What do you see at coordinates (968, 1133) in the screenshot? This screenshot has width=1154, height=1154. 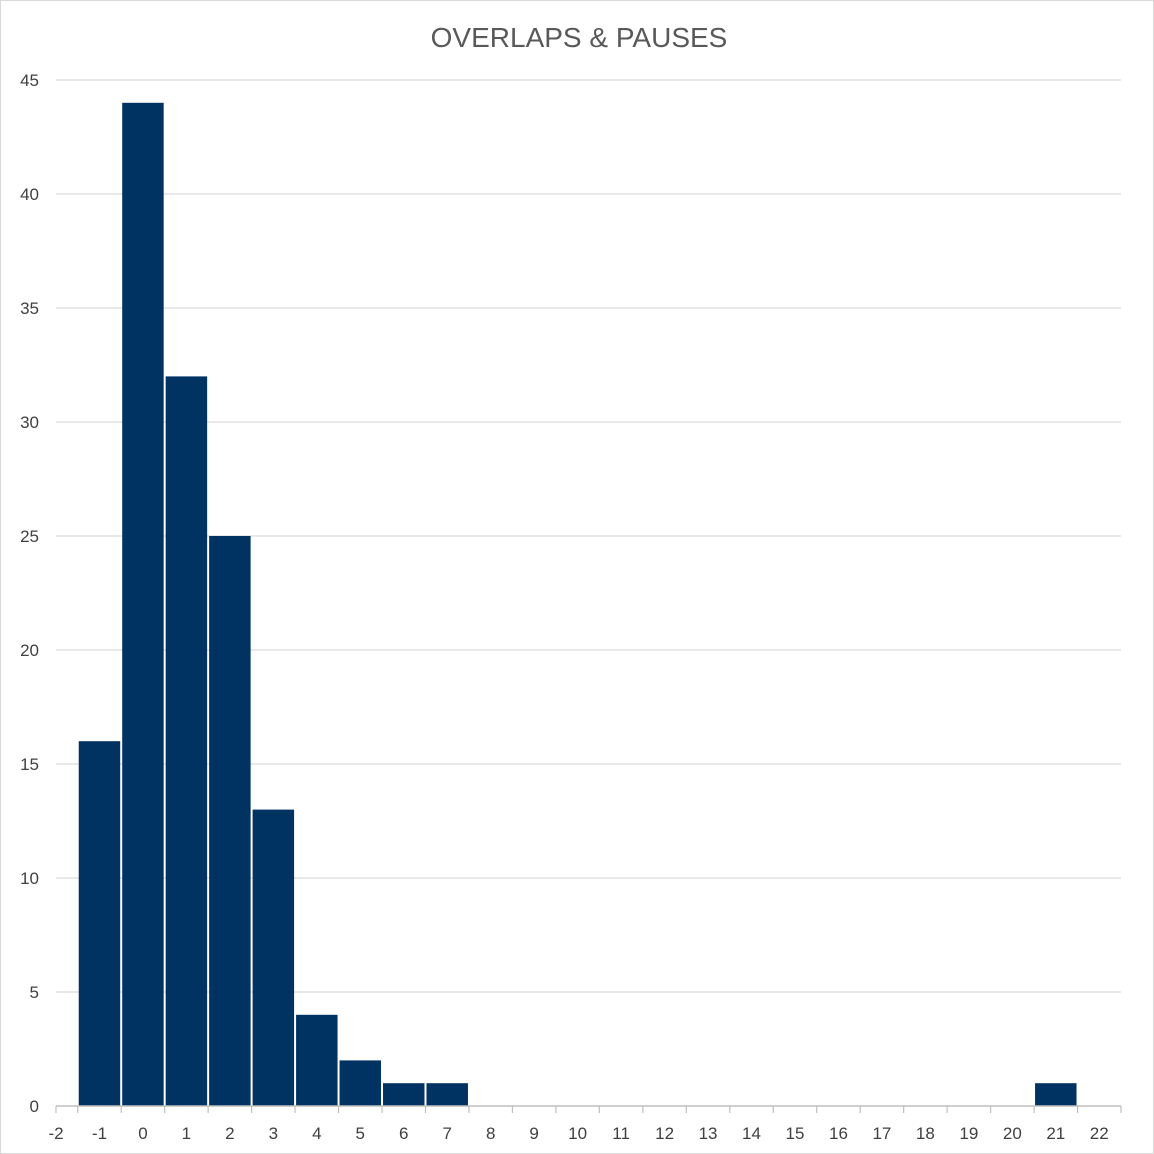 I see `x-tick-label: 19` at bounding box center [968, 1133].